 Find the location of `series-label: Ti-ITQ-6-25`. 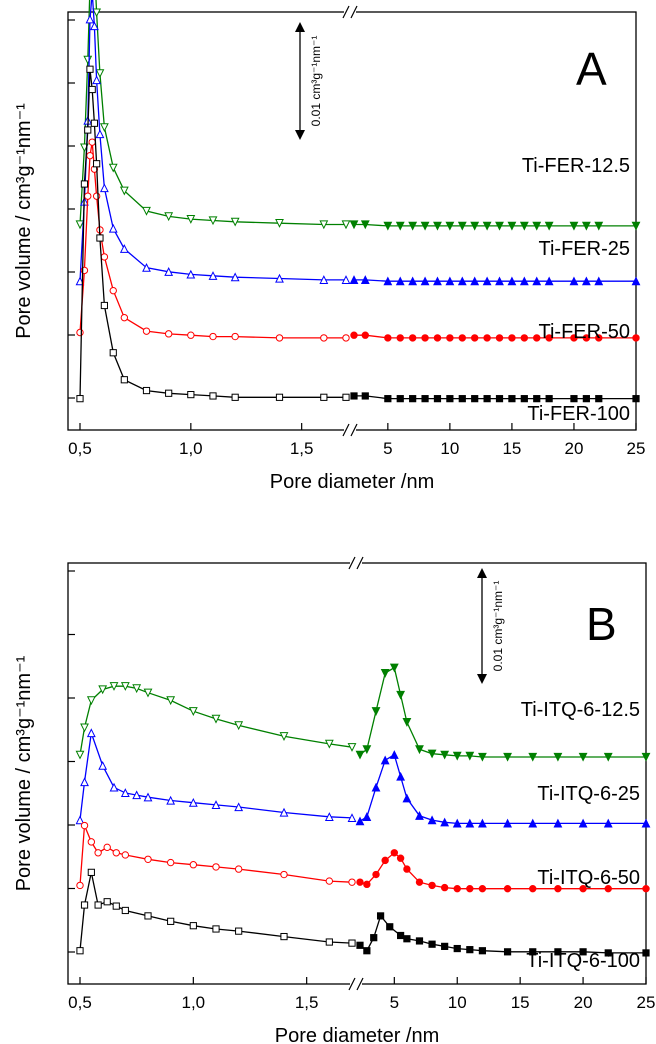

series-label: Ti-ITQ-6-25 is located at coordinates (588, 794).